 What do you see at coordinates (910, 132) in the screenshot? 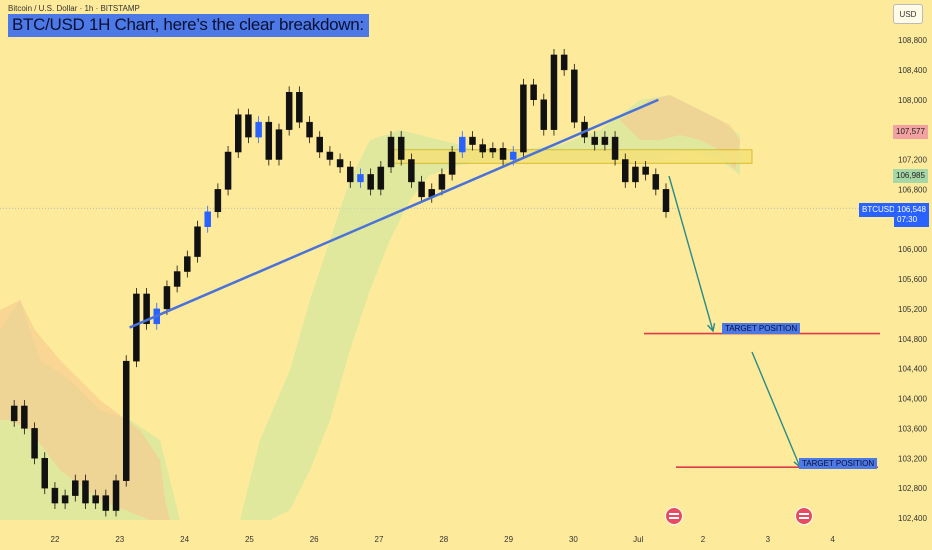
I see `price-tag-resistance: 107,577` at bounding box center [910, 132].